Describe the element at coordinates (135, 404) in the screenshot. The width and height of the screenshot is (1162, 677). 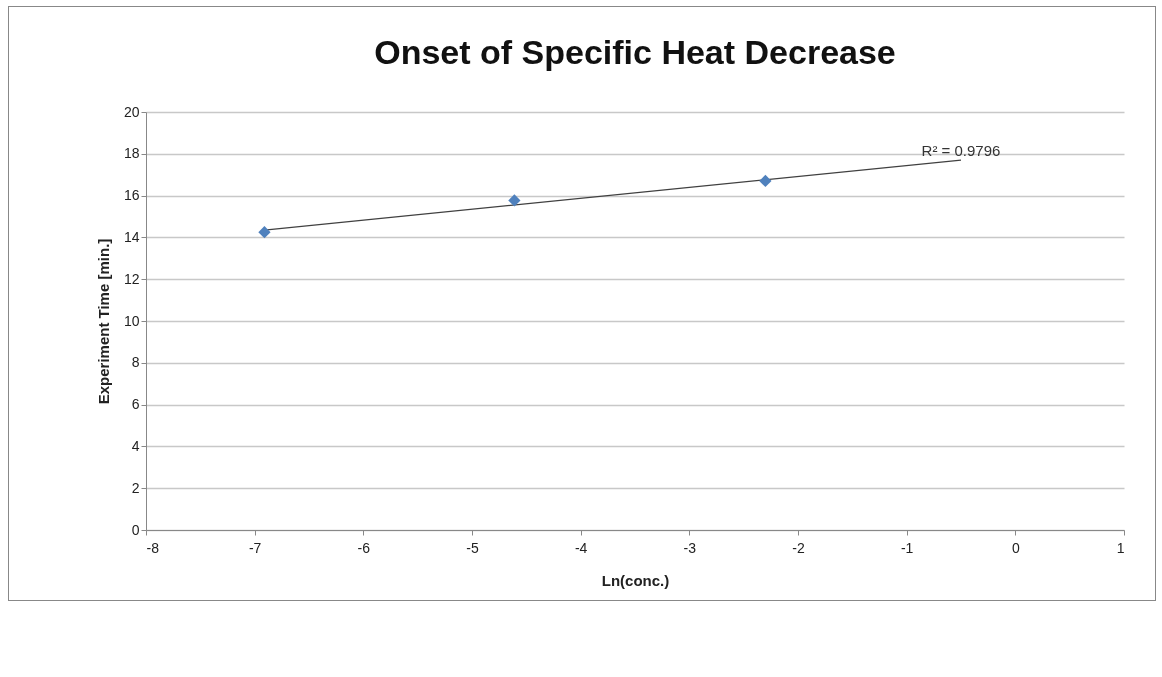
I see `y-tick-label: 6` at that location.